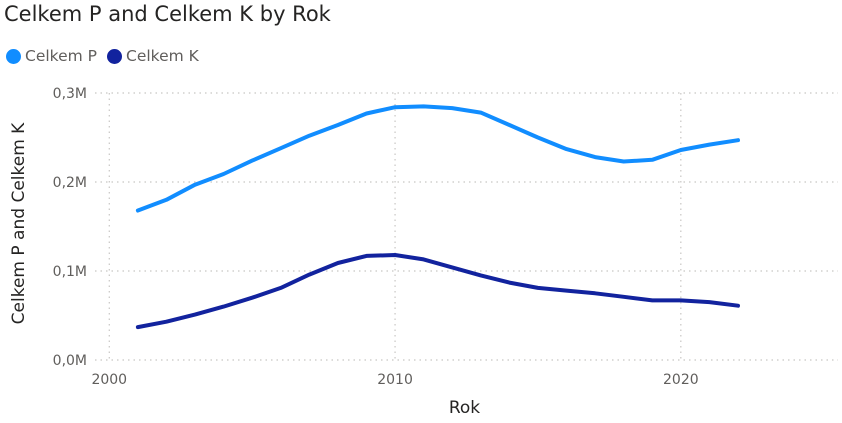 This screenshot has height=423, width=842. What do you see at coordinates (162, 56) in the screenshot?
I see `legend-label-celkem-k: Celkem K` at bounding box center [162, 56].